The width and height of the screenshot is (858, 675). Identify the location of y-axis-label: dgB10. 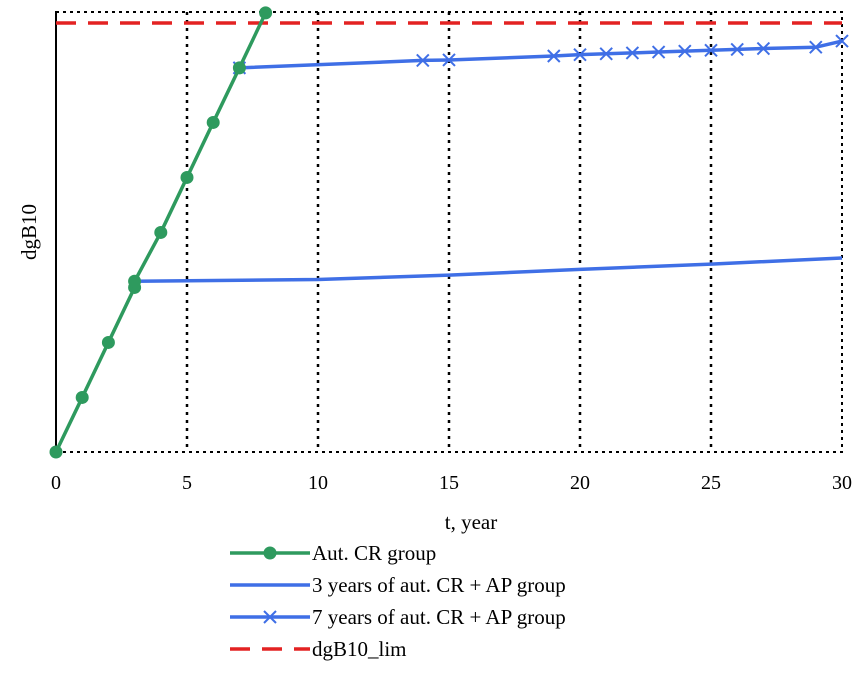
(29, 232).